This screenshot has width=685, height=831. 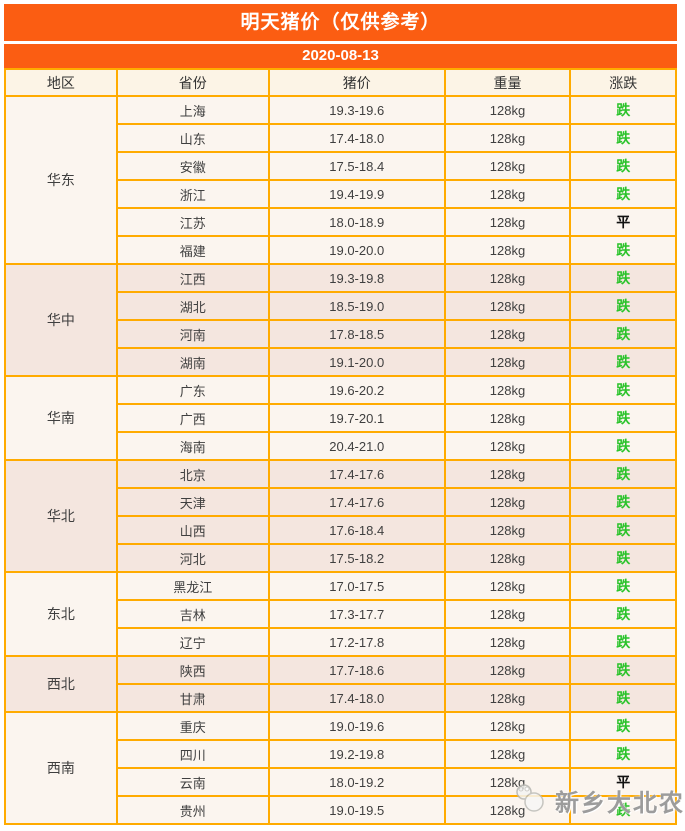 I want to click on table-row: 华中 江西 19.3-19.8 128kg 跌, so click(x=340, y=320).